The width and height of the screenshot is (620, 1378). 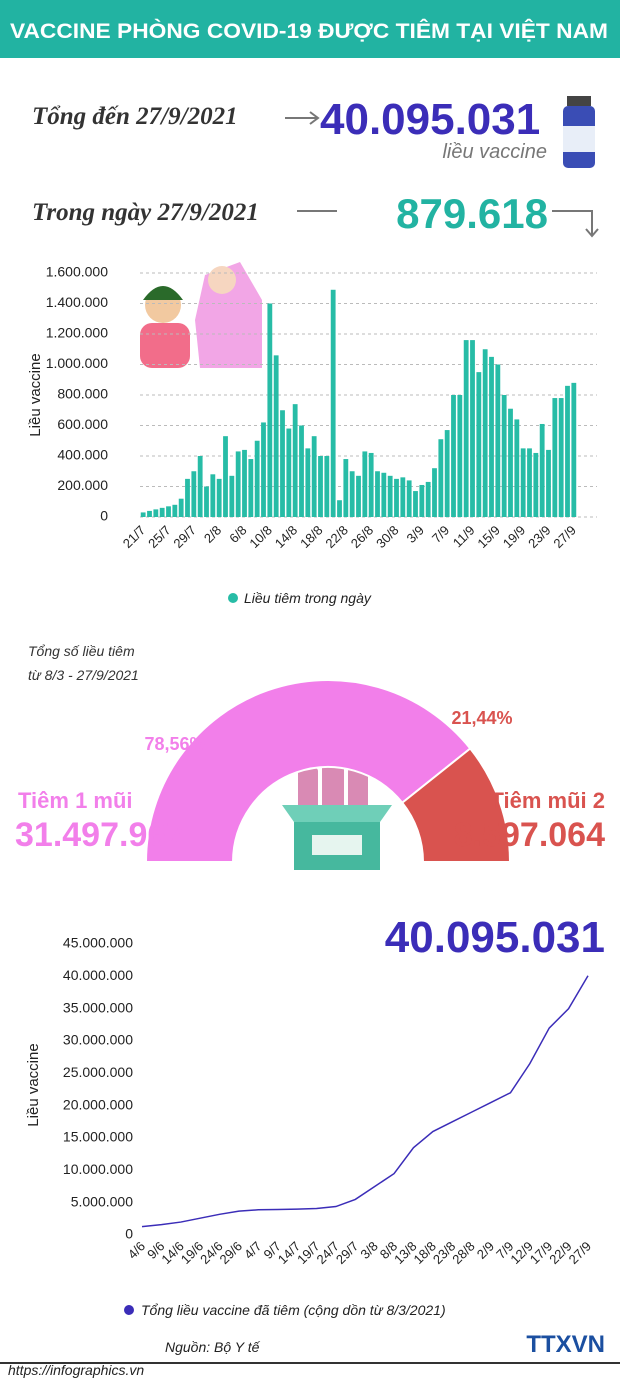 I want to click on x-tick-label: 26/8, so click(x=362, y=537).